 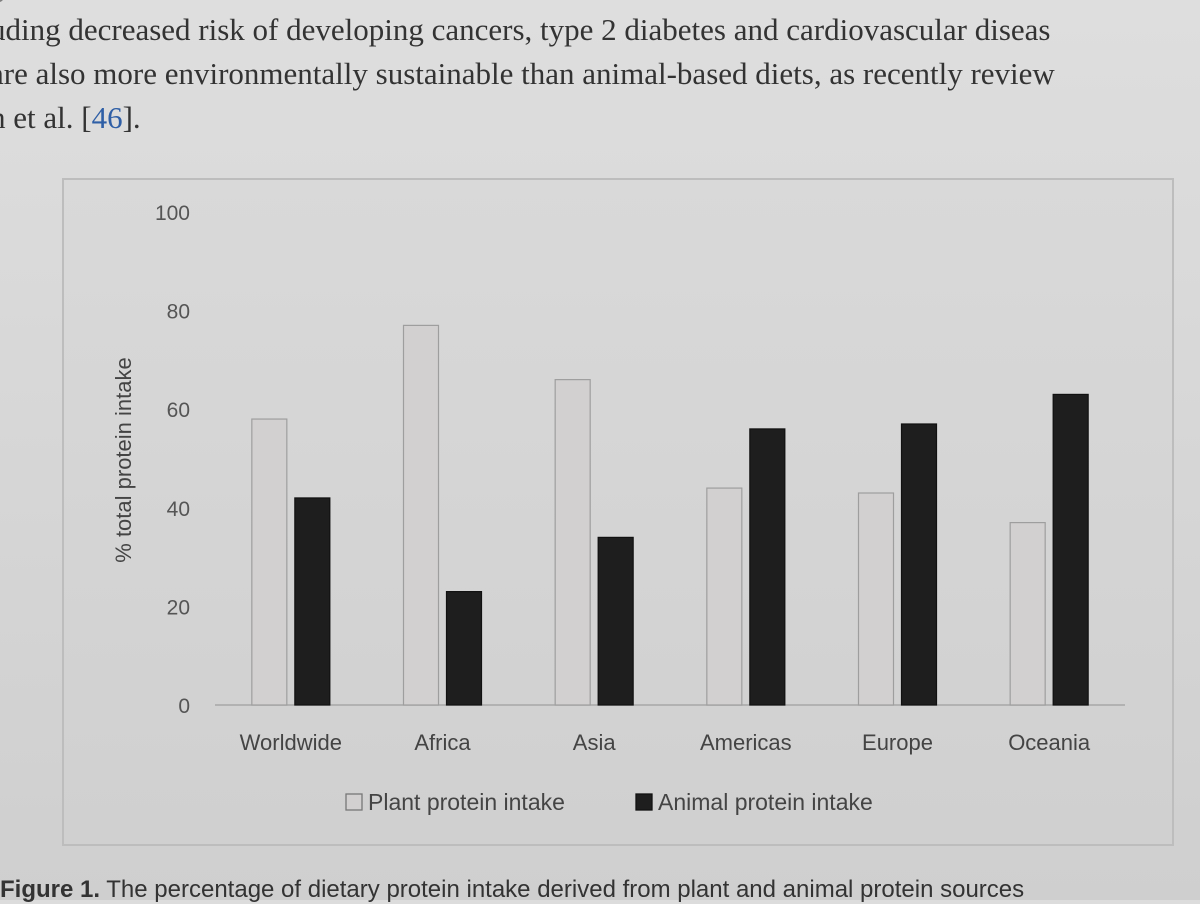 I want to click on y-axis-ticks: 0 20 40 60 80 100, so click(x=172, y=460).